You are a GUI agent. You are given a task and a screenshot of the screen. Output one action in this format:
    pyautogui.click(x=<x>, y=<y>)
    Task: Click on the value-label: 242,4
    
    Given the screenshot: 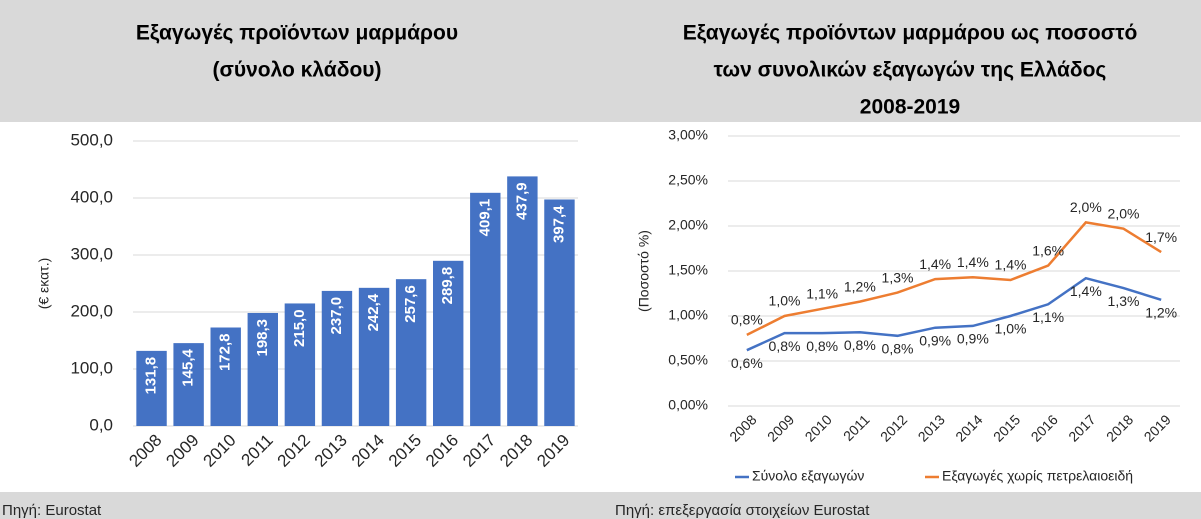 What is the action you would take?
    pyautogui.click(x=373, y=312)
    